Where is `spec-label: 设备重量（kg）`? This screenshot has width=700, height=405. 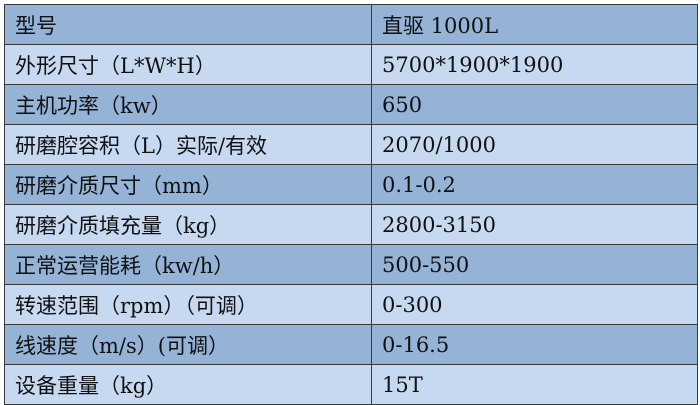
spec-label: 设备重量（kg） is located at coordinates (188, 384).